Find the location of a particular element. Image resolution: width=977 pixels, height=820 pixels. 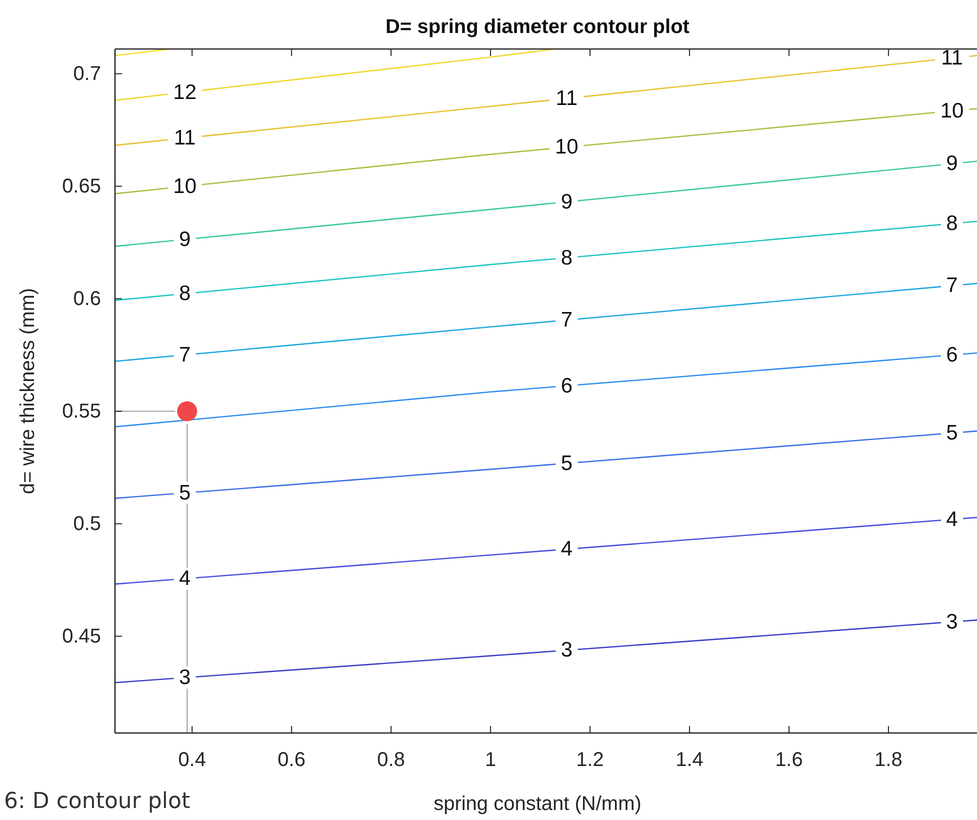

series-label: 10 is located at coordinates (566, 147).